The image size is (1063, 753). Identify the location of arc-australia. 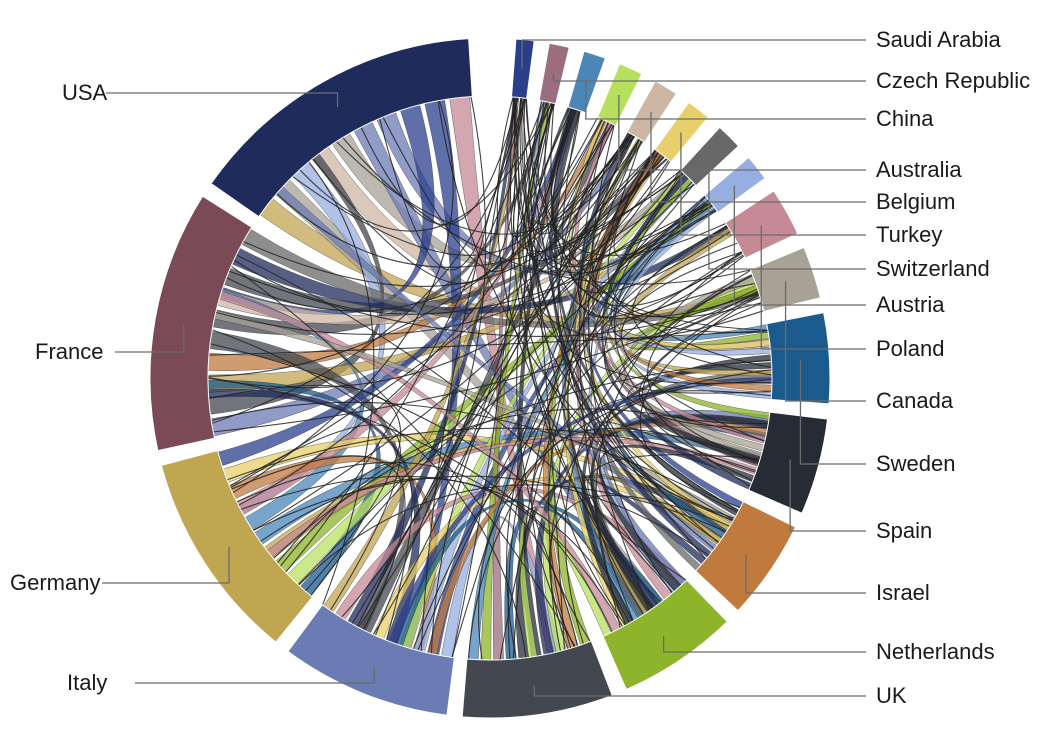
(619, 95).